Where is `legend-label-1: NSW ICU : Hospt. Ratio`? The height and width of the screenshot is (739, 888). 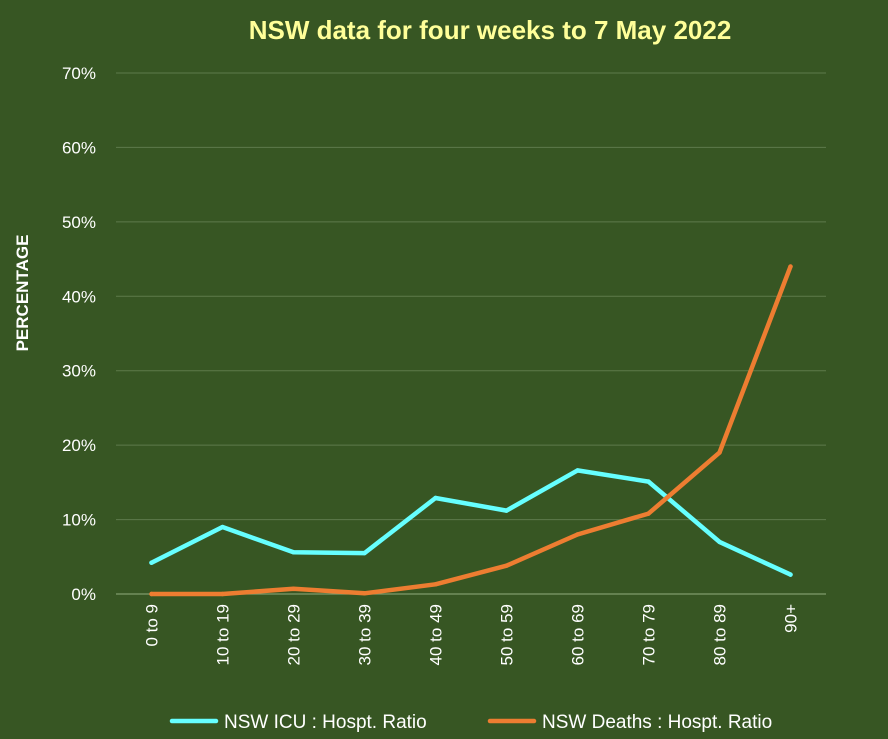
legend-label-1: NSW ICU : Hospt. Ratio is located at coordinates (325, 722).